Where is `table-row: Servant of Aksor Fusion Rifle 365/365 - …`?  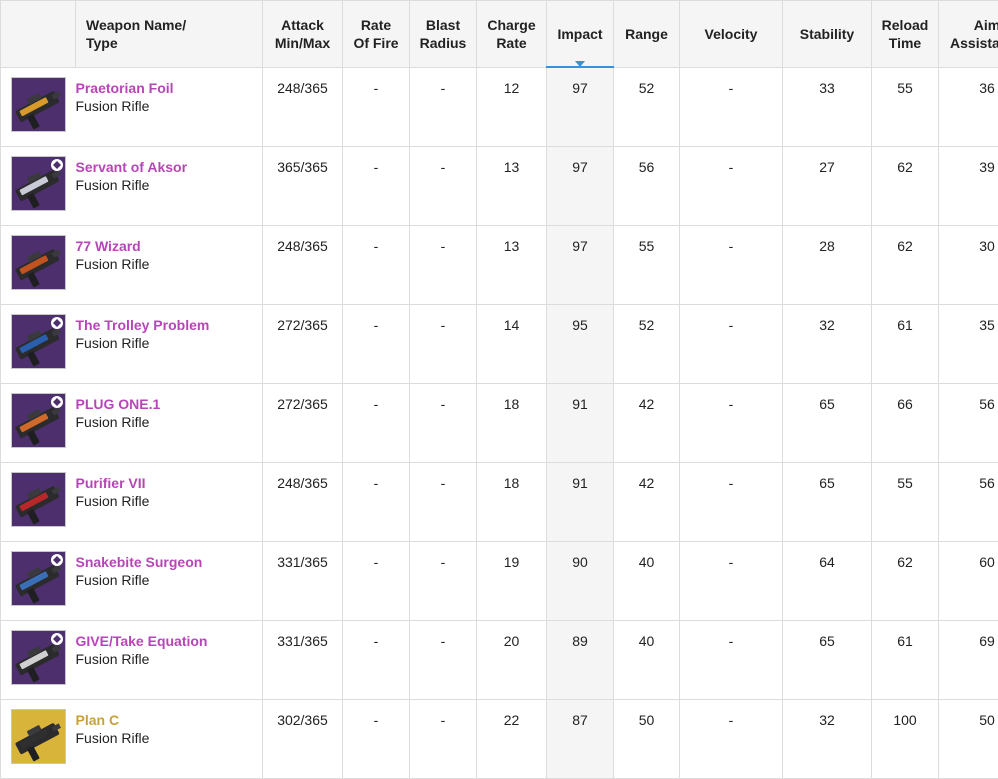
table-row: Servant of Aksor Fusion Rifle 365/365 - … is located at coordinates (499, 186).